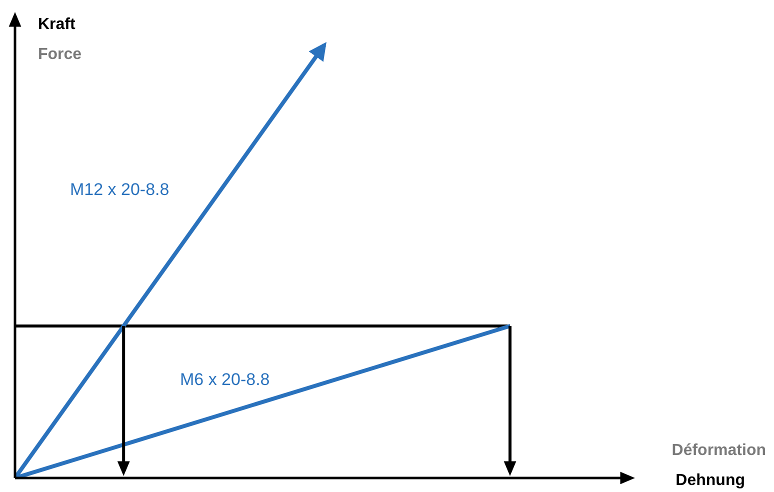  Describe the element at coordinates (225, 380) in the screenshot. I see `series-label: M6 x 20-8.8` at that location.